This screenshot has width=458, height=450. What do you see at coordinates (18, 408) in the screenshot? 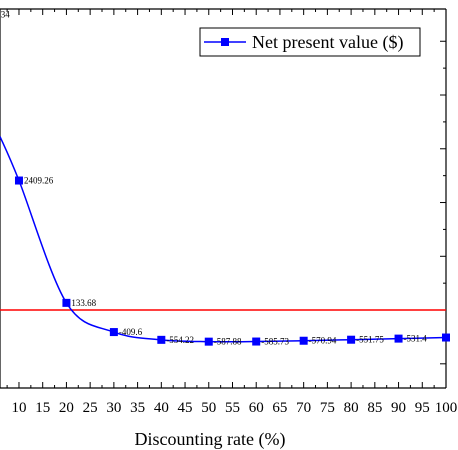
I see `x-tick-label: 10` at bounding box center [18, 408].